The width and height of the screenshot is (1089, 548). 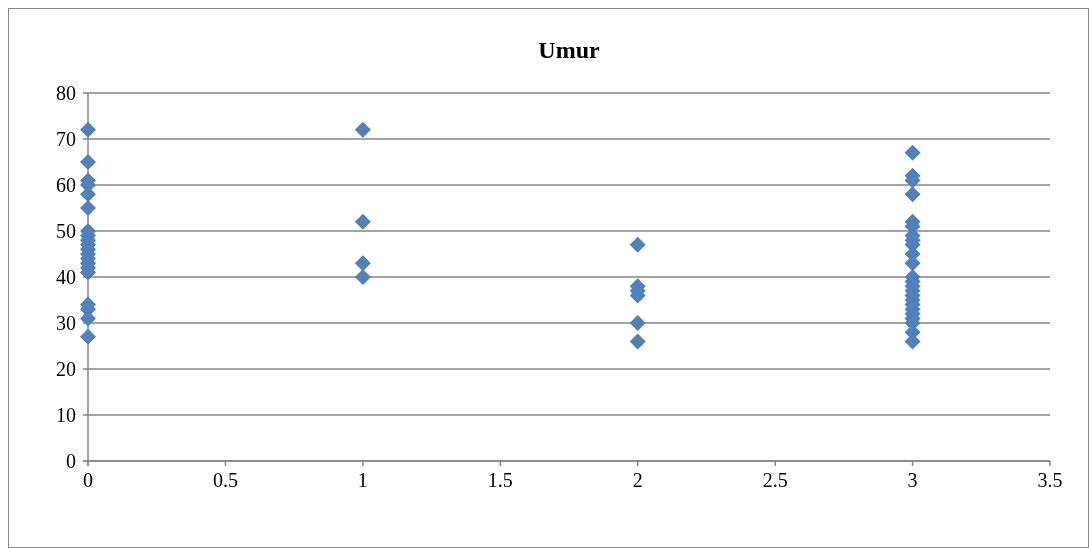 What do you see at coordinates (88, 480) in the screenshot?
I see `x-tick-label: 0` at bounding box center [88, 480].